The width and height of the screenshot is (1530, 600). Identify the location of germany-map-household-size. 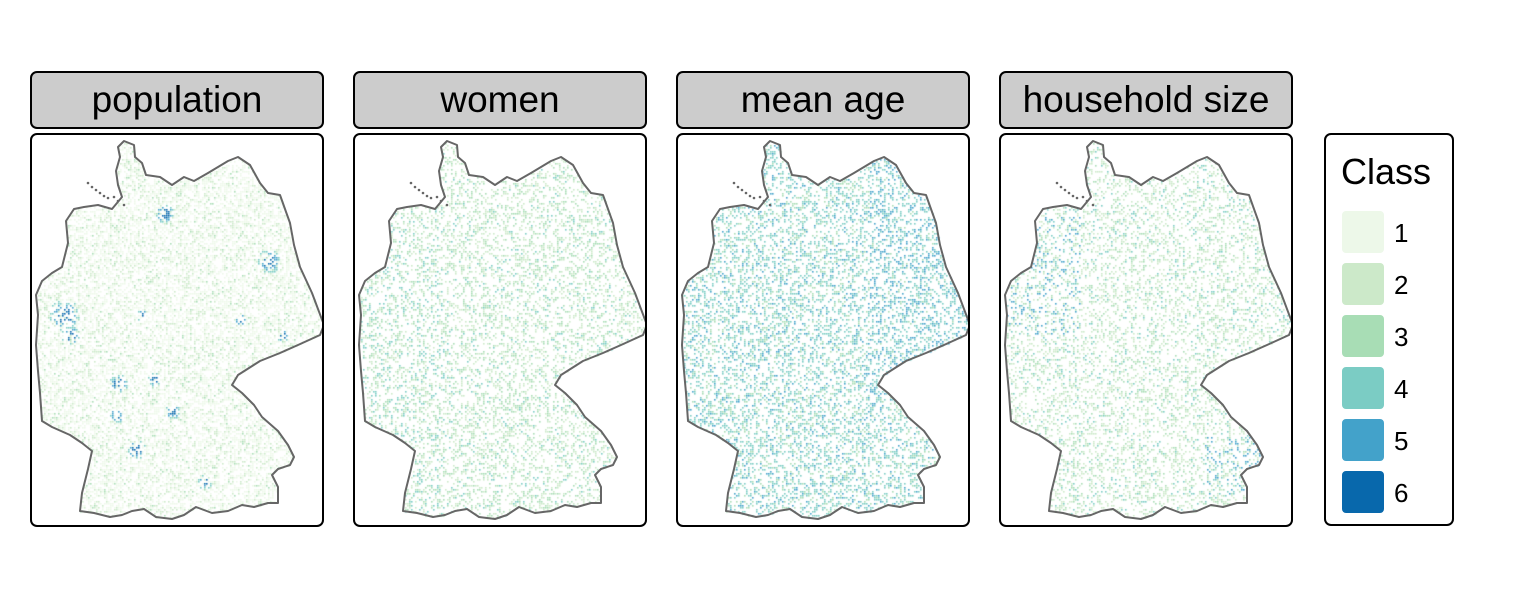
(1146, 330).